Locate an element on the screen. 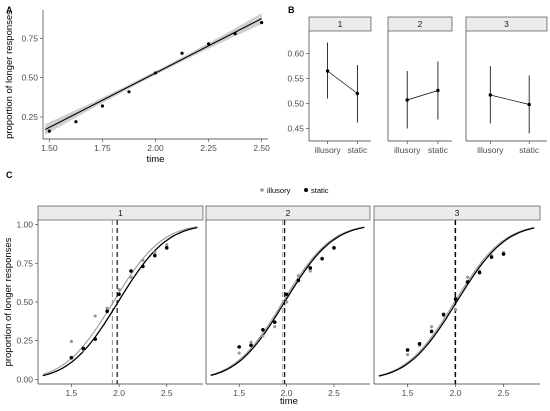 The height and width of the screenshot is (411, 550). panel-a-fit-line is located at coordinates (153, 74).